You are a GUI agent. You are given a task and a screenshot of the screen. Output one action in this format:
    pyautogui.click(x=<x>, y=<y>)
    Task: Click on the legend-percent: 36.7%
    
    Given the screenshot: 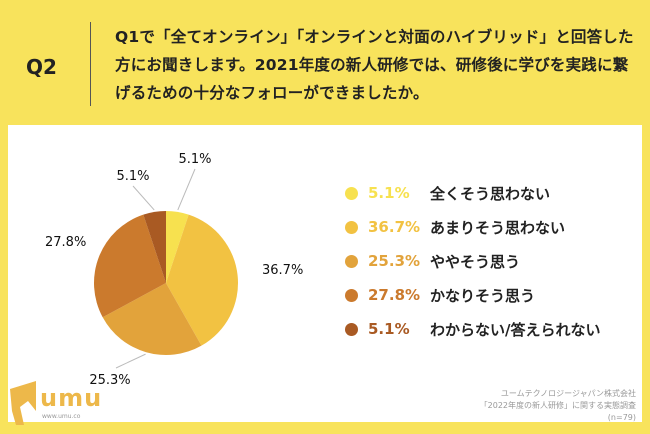 What is the action you would take?
    pyautogui.click(x=394, y=227)
    